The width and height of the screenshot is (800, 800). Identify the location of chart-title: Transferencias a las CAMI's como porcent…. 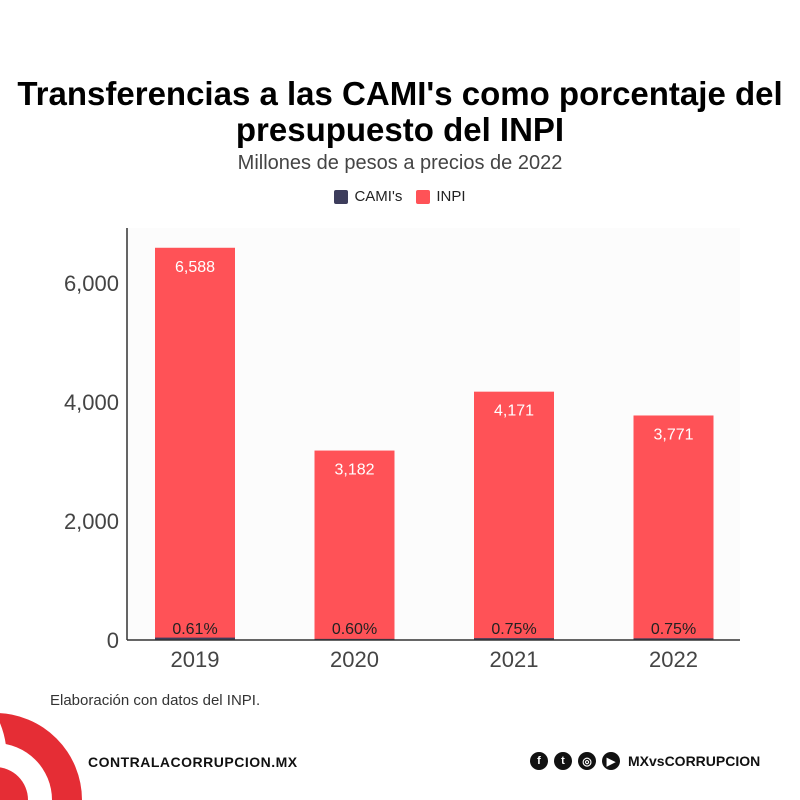
(400, 111).